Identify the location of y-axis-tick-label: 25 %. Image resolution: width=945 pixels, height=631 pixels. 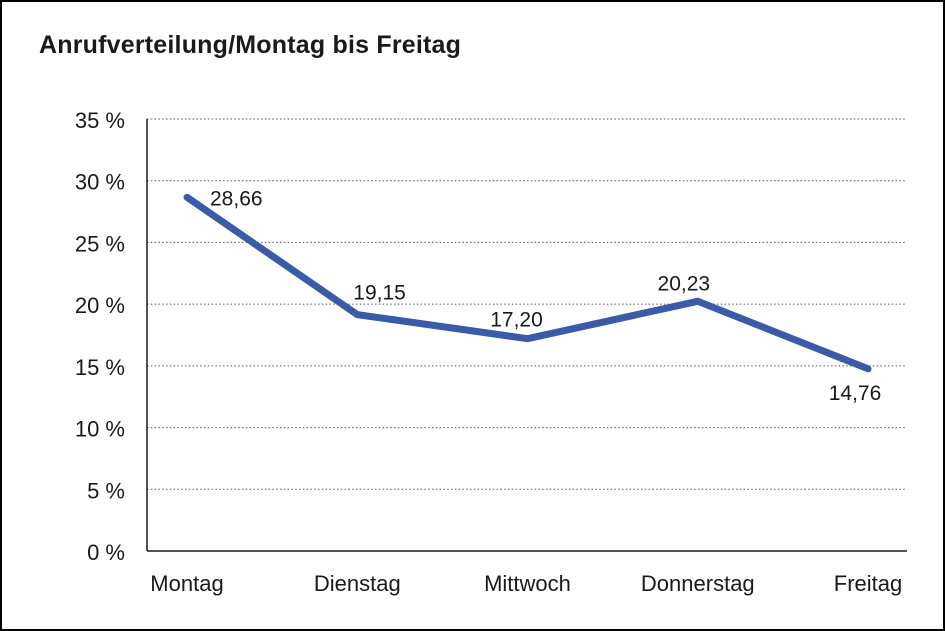
(100, 243).